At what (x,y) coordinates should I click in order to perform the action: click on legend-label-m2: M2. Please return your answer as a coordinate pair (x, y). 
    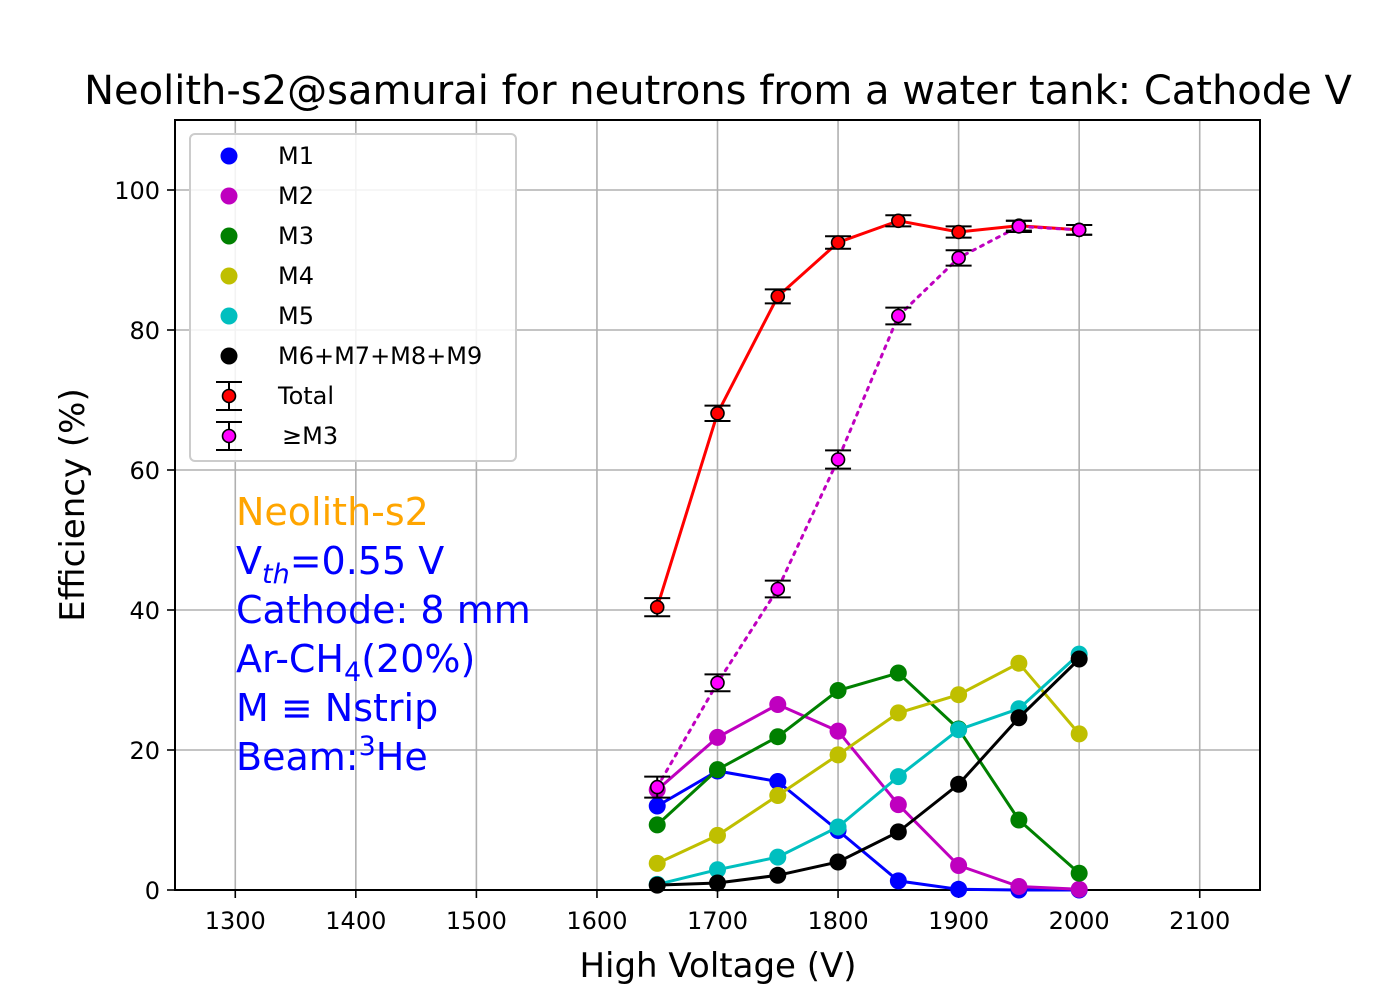
    Looking at the image, I should click on (296, 196).